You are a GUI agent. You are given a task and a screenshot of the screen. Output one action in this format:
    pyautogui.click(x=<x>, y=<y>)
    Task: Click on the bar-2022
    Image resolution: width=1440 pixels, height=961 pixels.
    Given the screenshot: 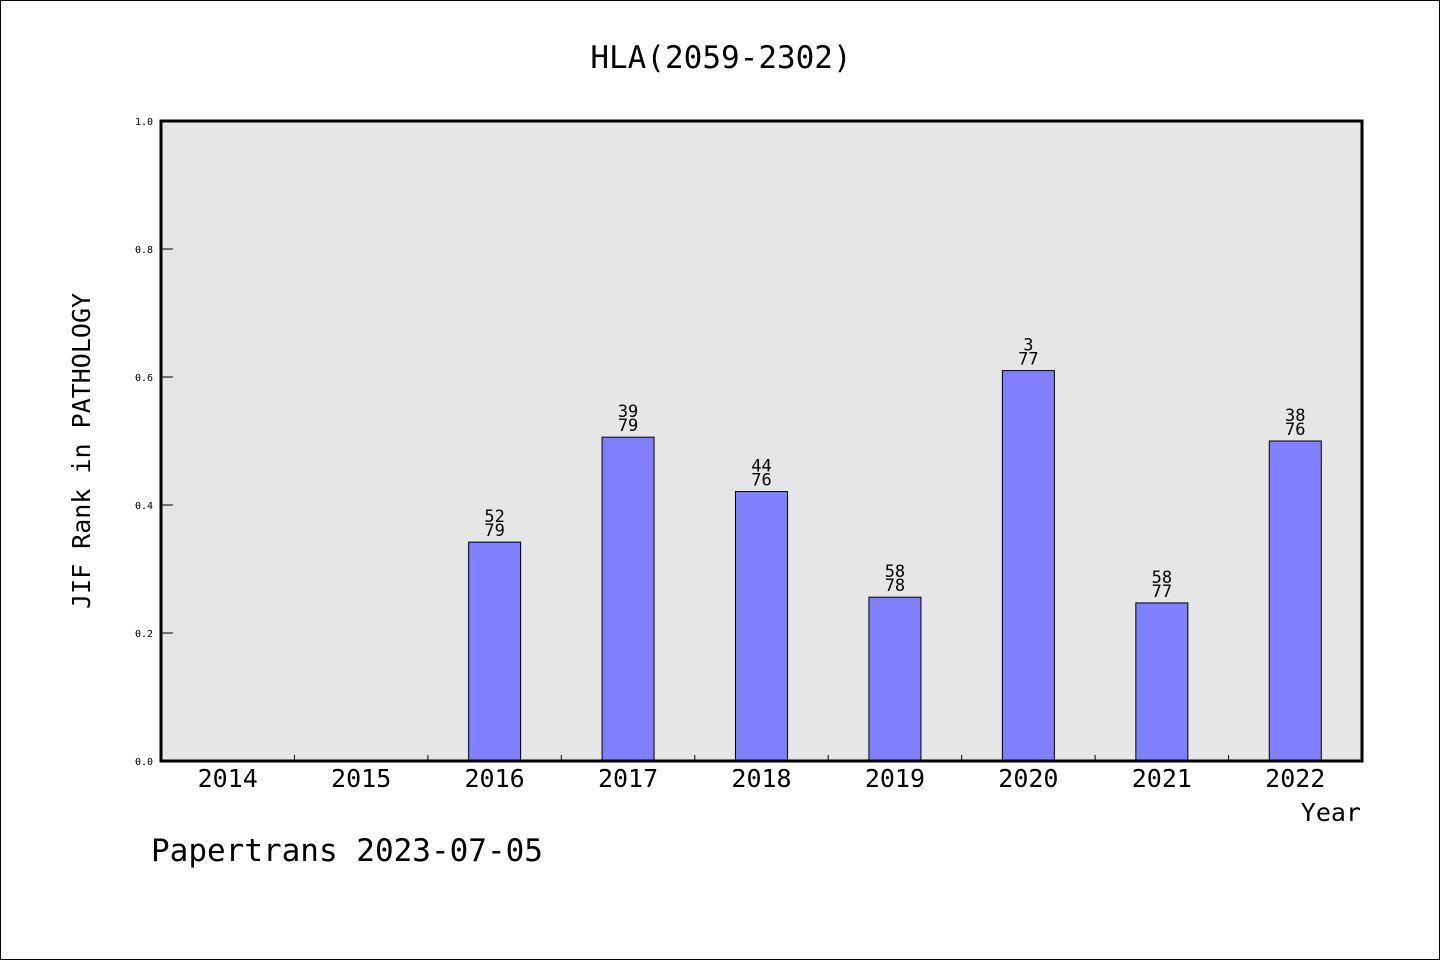 What is the action you would take?
    pyautogui.click(x=1295, y=601)
    